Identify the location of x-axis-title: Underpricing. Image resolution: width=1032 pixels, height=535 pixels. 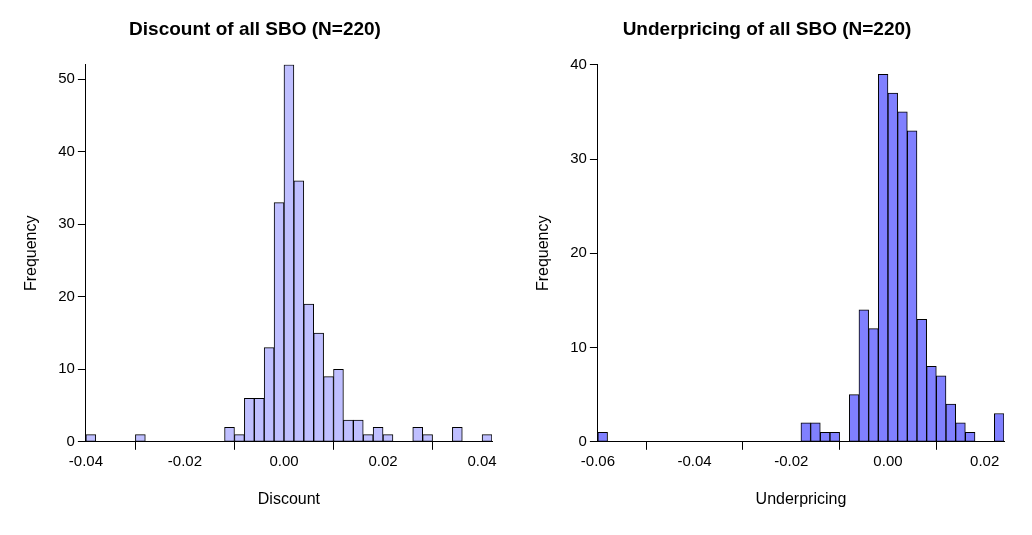
(801, 498).